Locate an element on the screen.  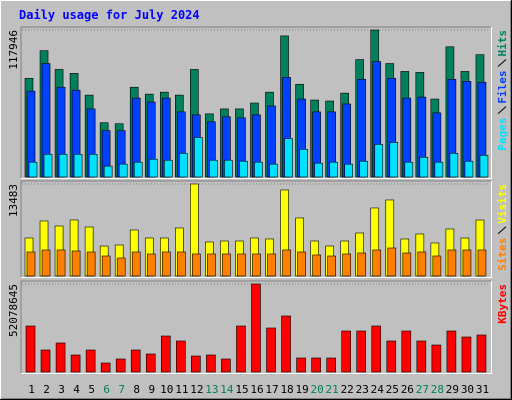
y-tick-label: 117946 is located at coordinates (13, 50).